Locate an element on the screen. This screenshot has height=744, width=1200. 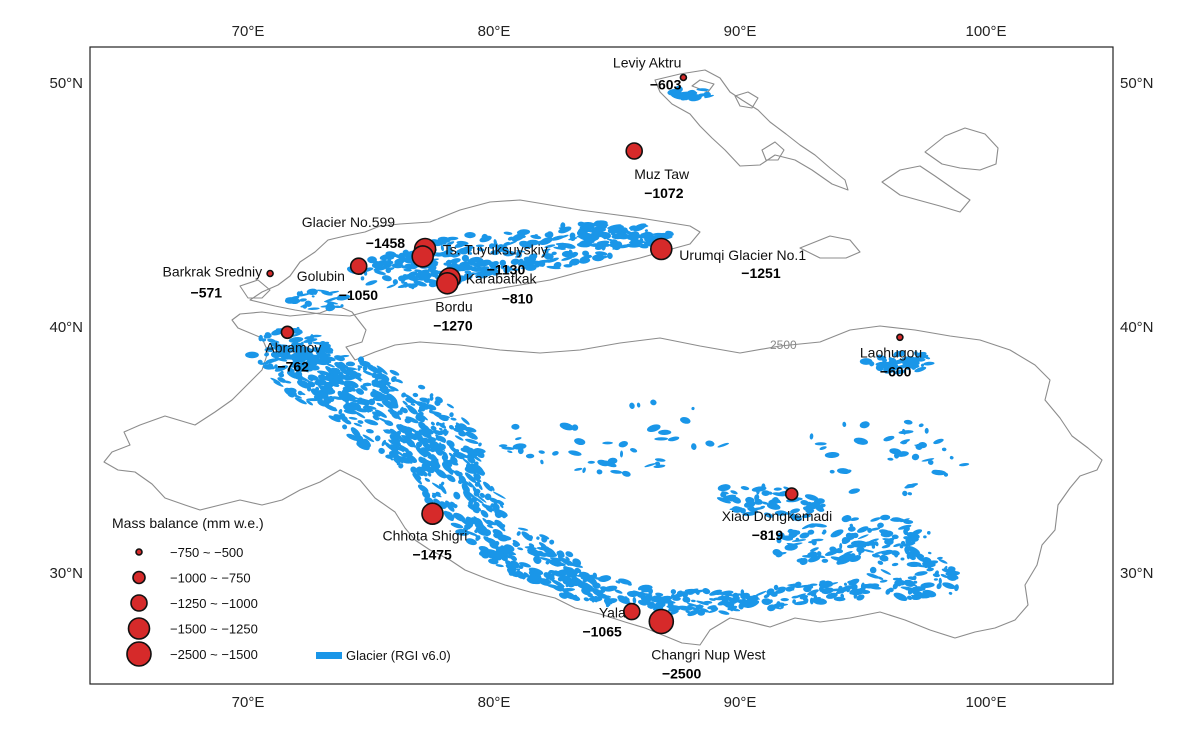
lat-tick-right-40: 40°N is located at coordinates (1137, 327).